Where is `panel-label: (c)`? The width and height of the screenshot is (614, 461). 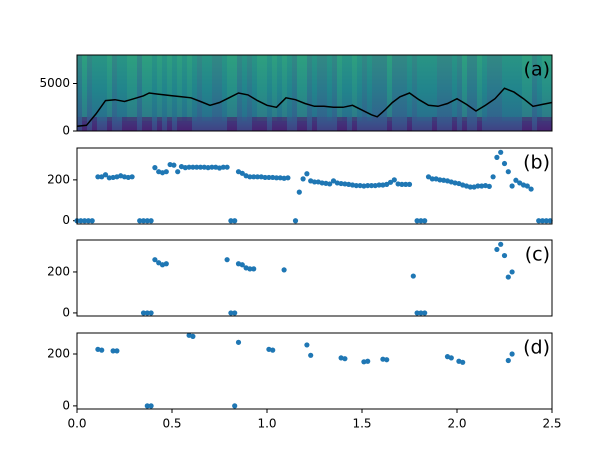
panel-label: (c) is located at coordinates (537, 255).